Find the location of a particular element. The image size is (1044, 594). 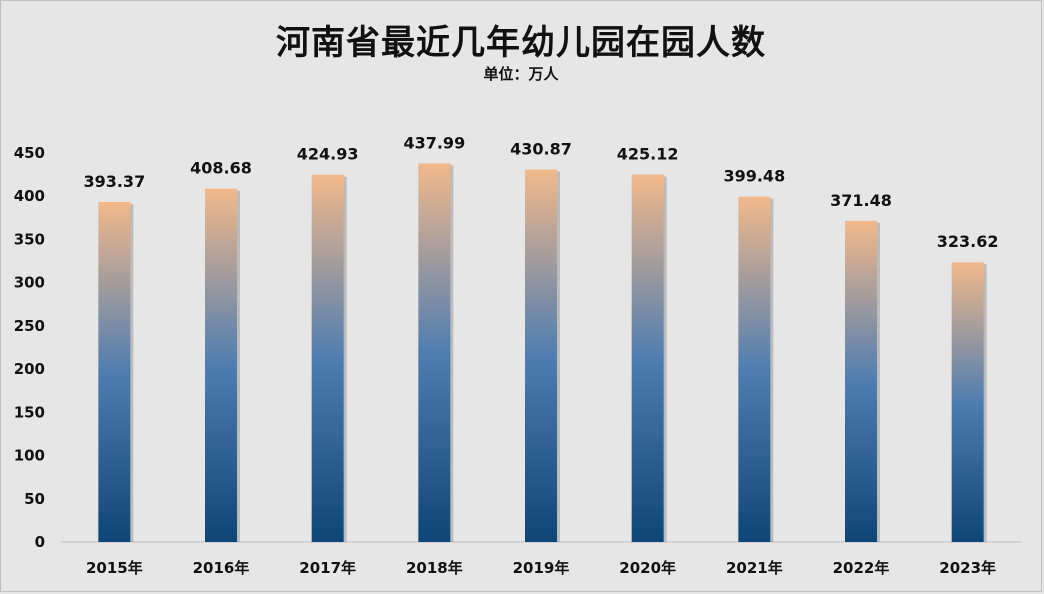

x-tick-label: 2021年 is located at coordinates (754, 568).